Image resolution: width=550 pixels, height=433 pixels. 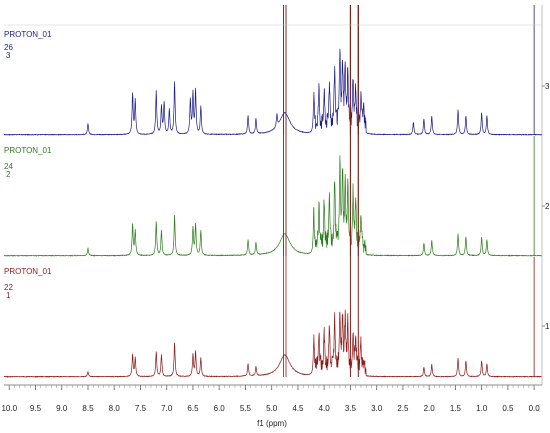 I want to click on x-tick-label: 7.0, so click(x=167, y=408).